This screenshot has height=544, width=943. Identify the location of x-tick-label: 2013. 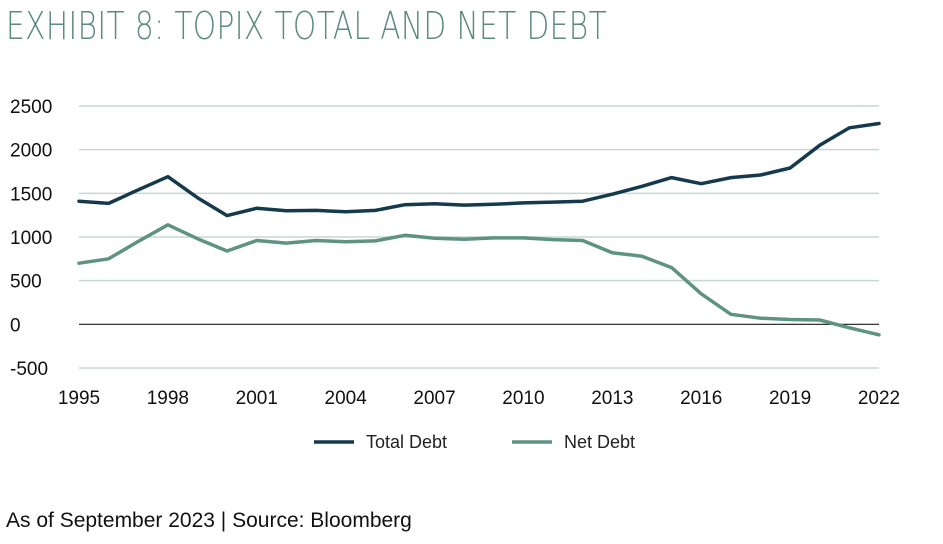
(612, 398).